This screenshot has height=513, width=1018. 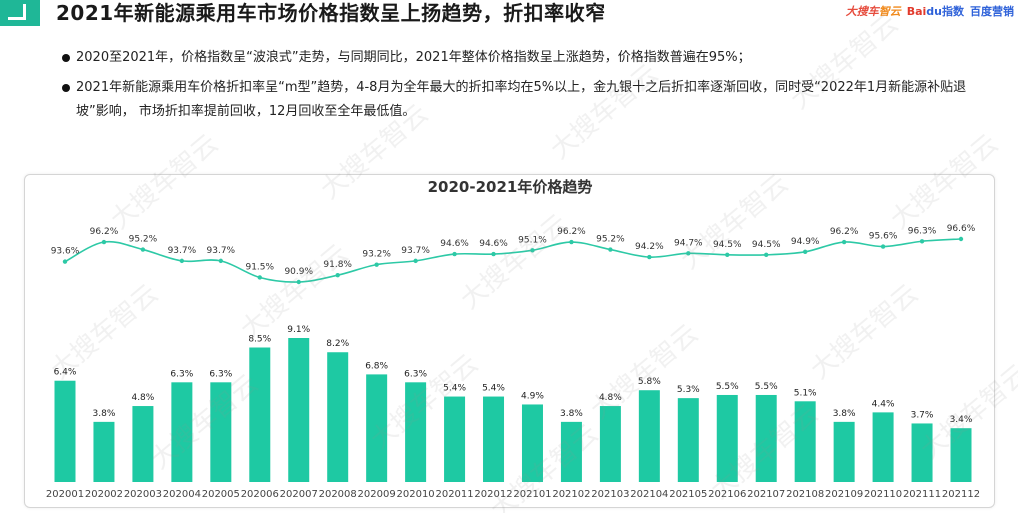 I want to click on x-tick-202007: 202007, so click(x=299, y=494).